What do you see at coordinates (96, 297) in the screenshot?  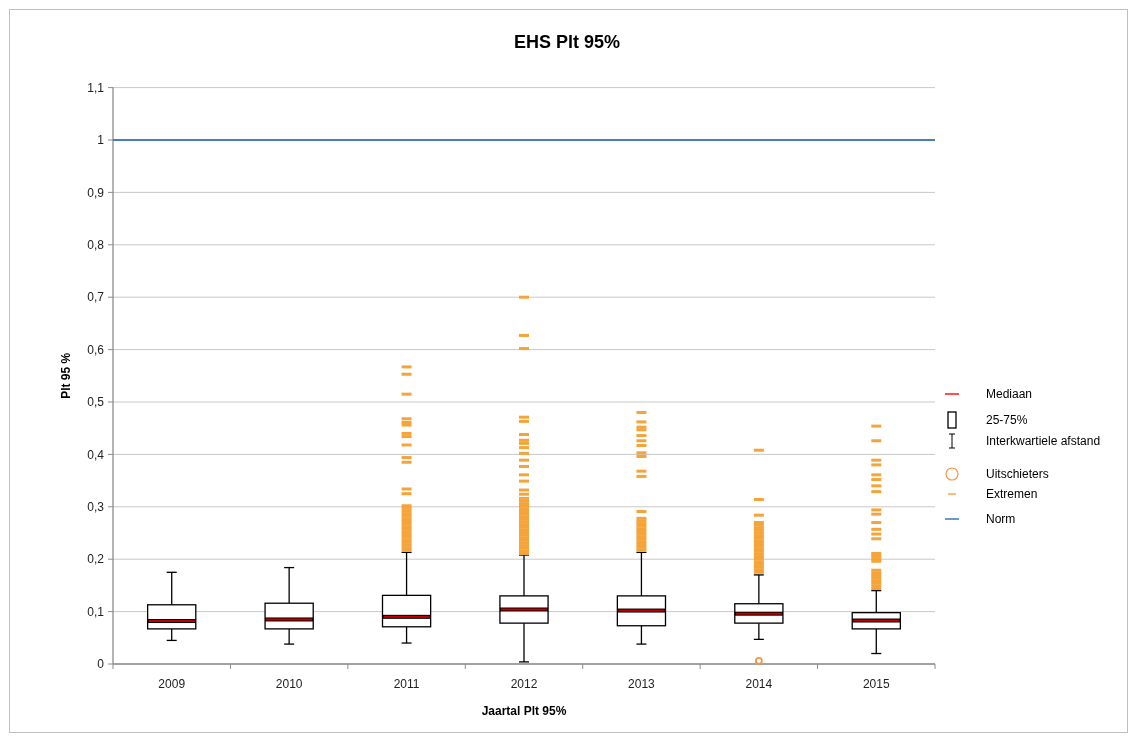 I see `y-tick-label: 0,7` at bounding box center [96, 297].